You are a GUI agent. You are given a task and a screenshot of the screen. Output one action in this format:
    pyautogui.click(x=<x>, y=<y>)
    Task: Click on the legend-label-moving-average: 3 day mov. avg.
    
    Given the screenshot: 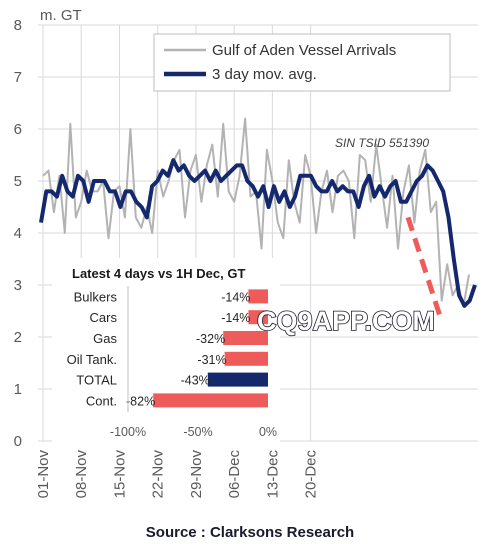 What is the action you would take?
    pyautogui.click(x=264, y=74)
    